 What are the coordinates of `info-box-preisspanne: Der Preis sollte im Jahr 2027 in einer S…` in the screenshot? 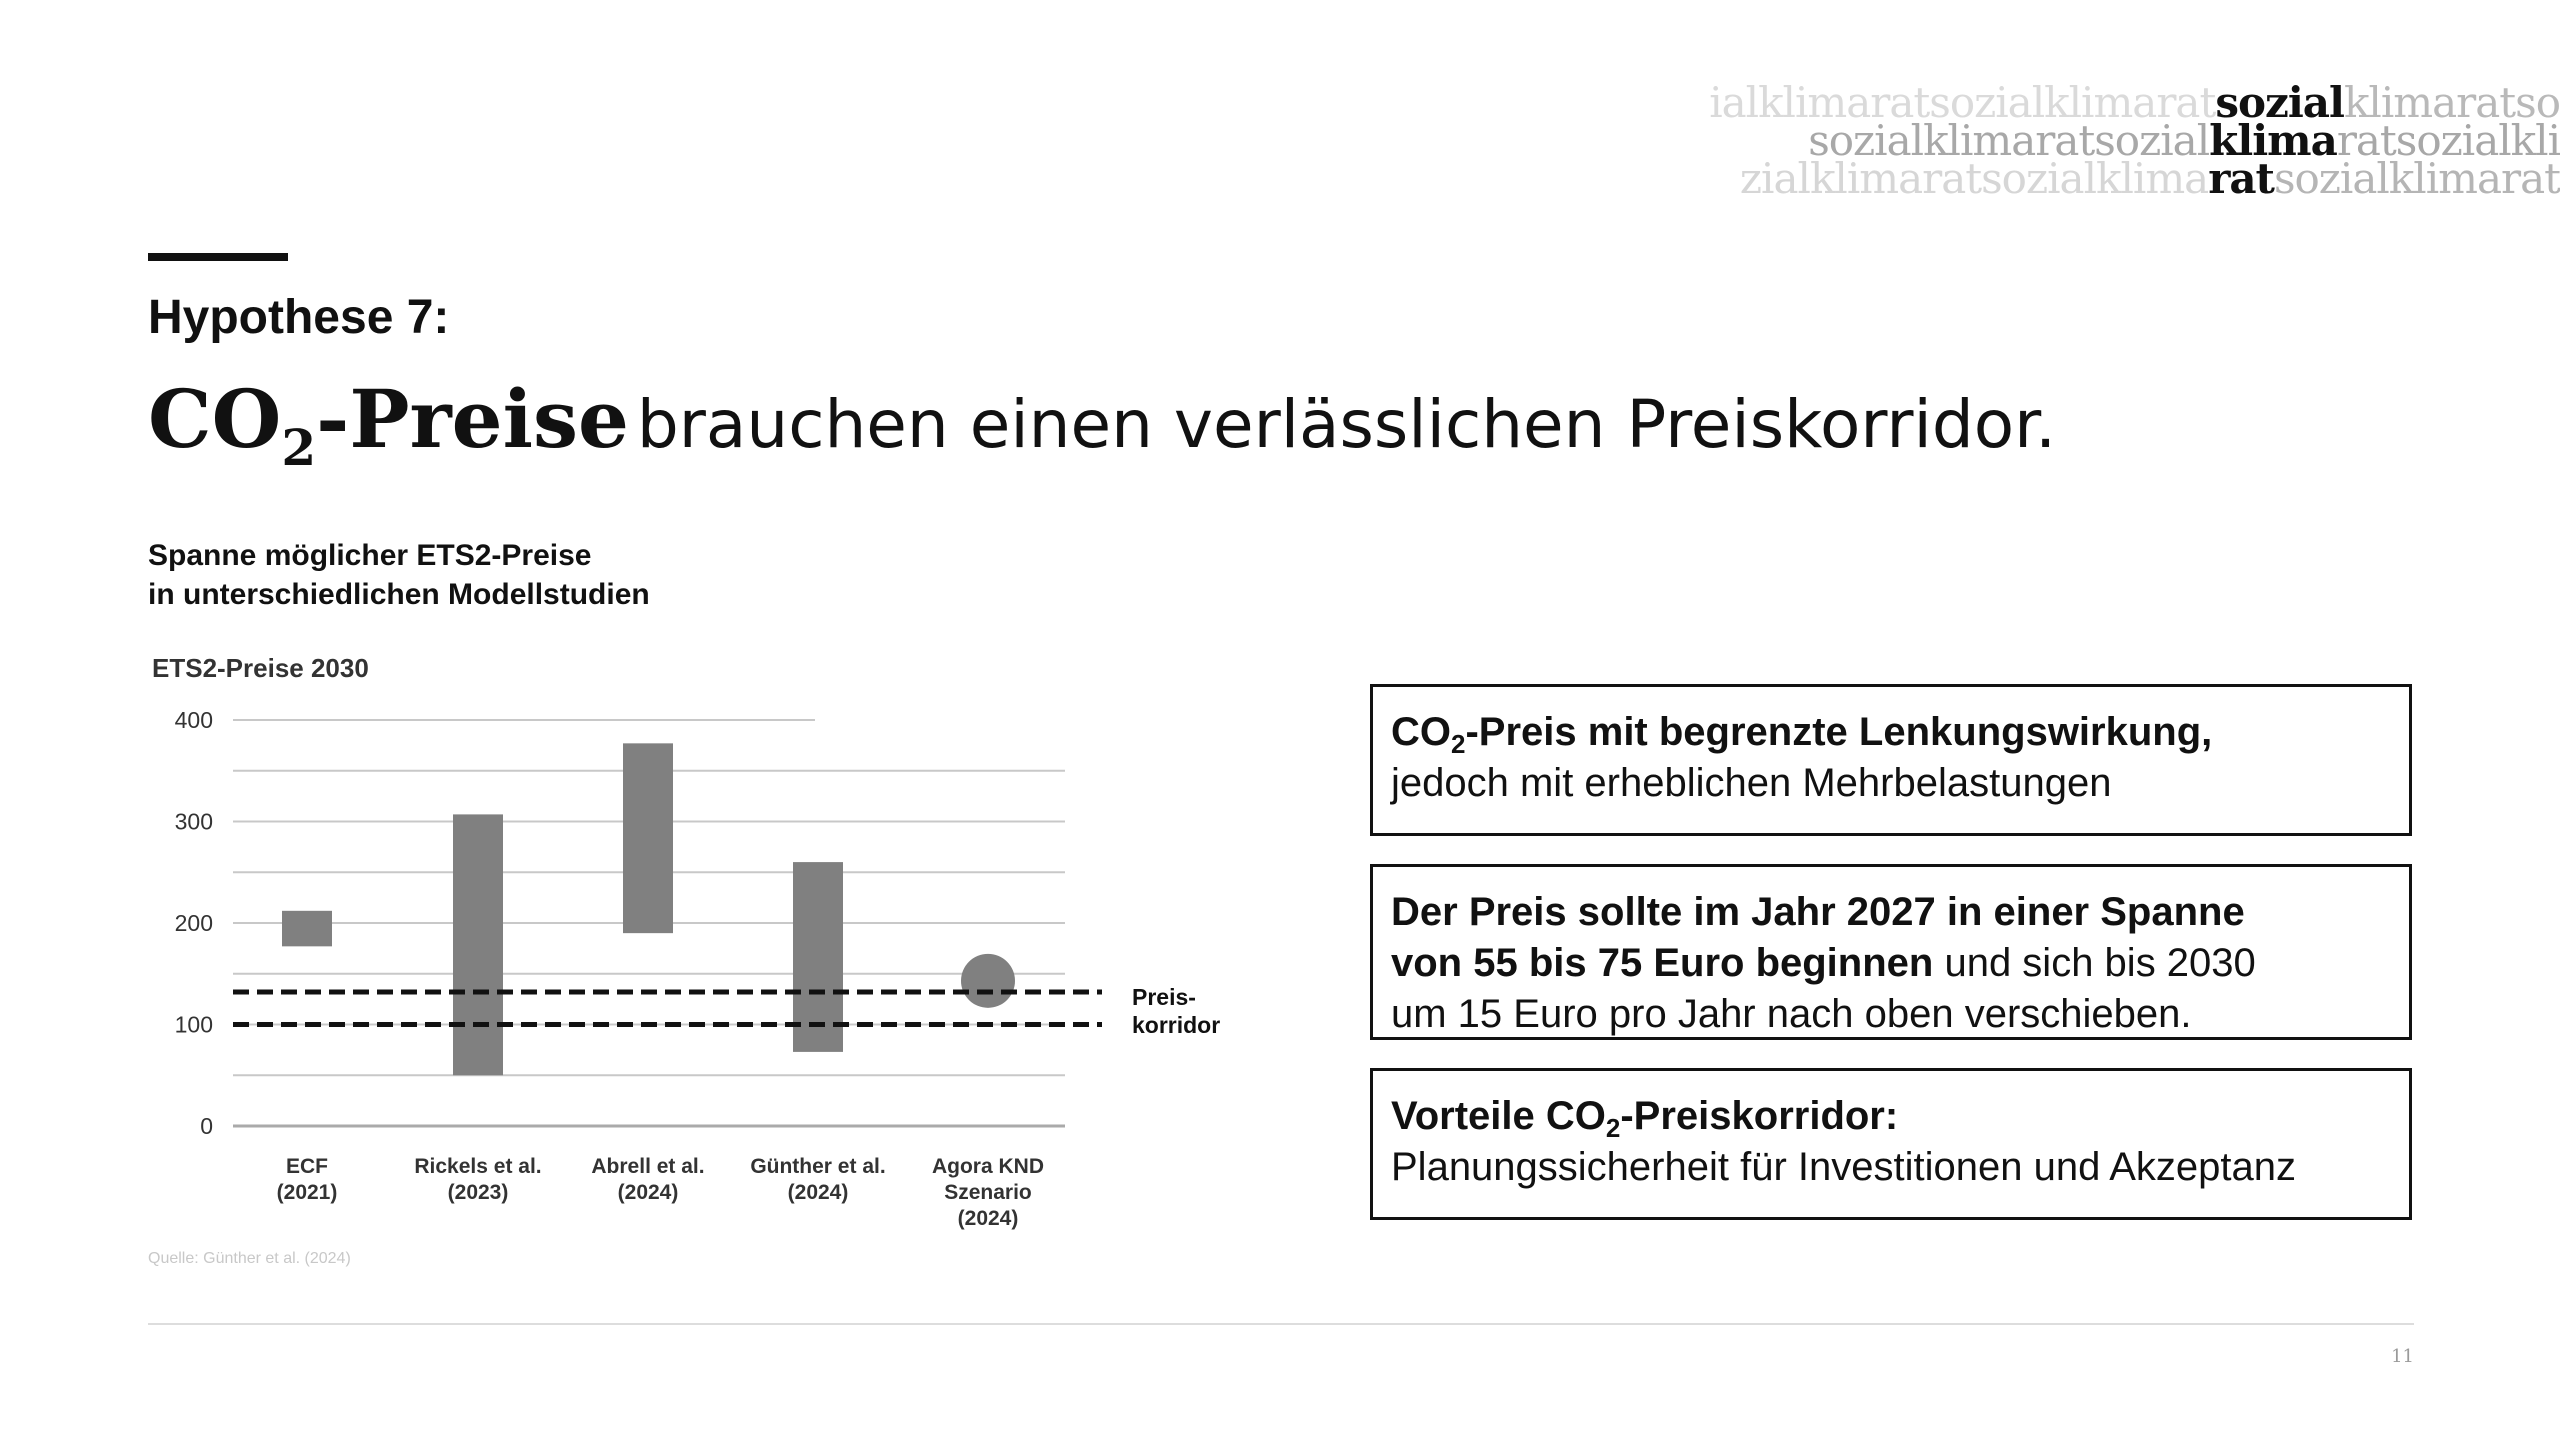 It's located at (1891, 952).